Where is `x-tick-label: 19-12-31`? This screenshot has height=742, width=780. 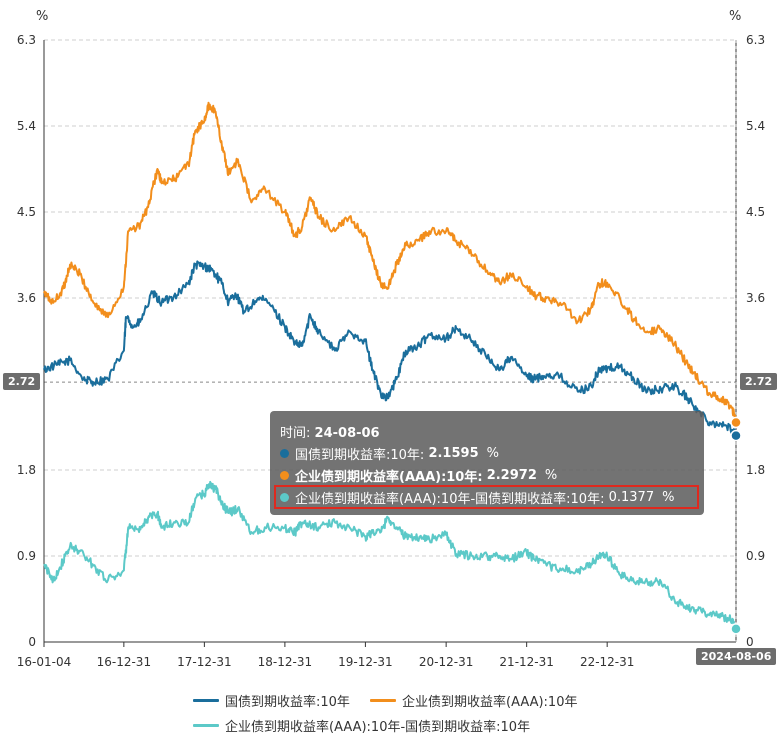 x-tick-label: 19-12-31 is located at coordinates (365, 662).